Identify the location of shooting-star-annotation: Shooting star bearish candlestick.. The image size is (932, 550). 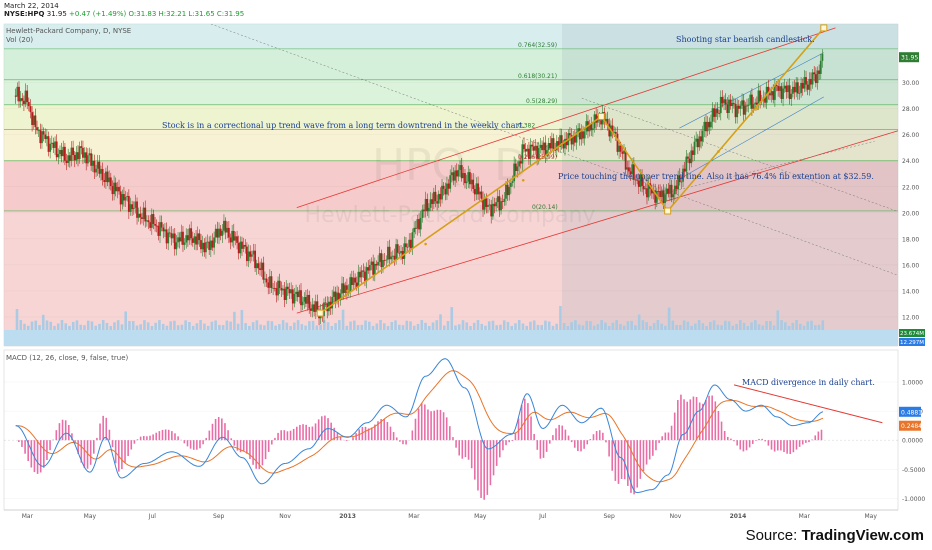
(745, 39).